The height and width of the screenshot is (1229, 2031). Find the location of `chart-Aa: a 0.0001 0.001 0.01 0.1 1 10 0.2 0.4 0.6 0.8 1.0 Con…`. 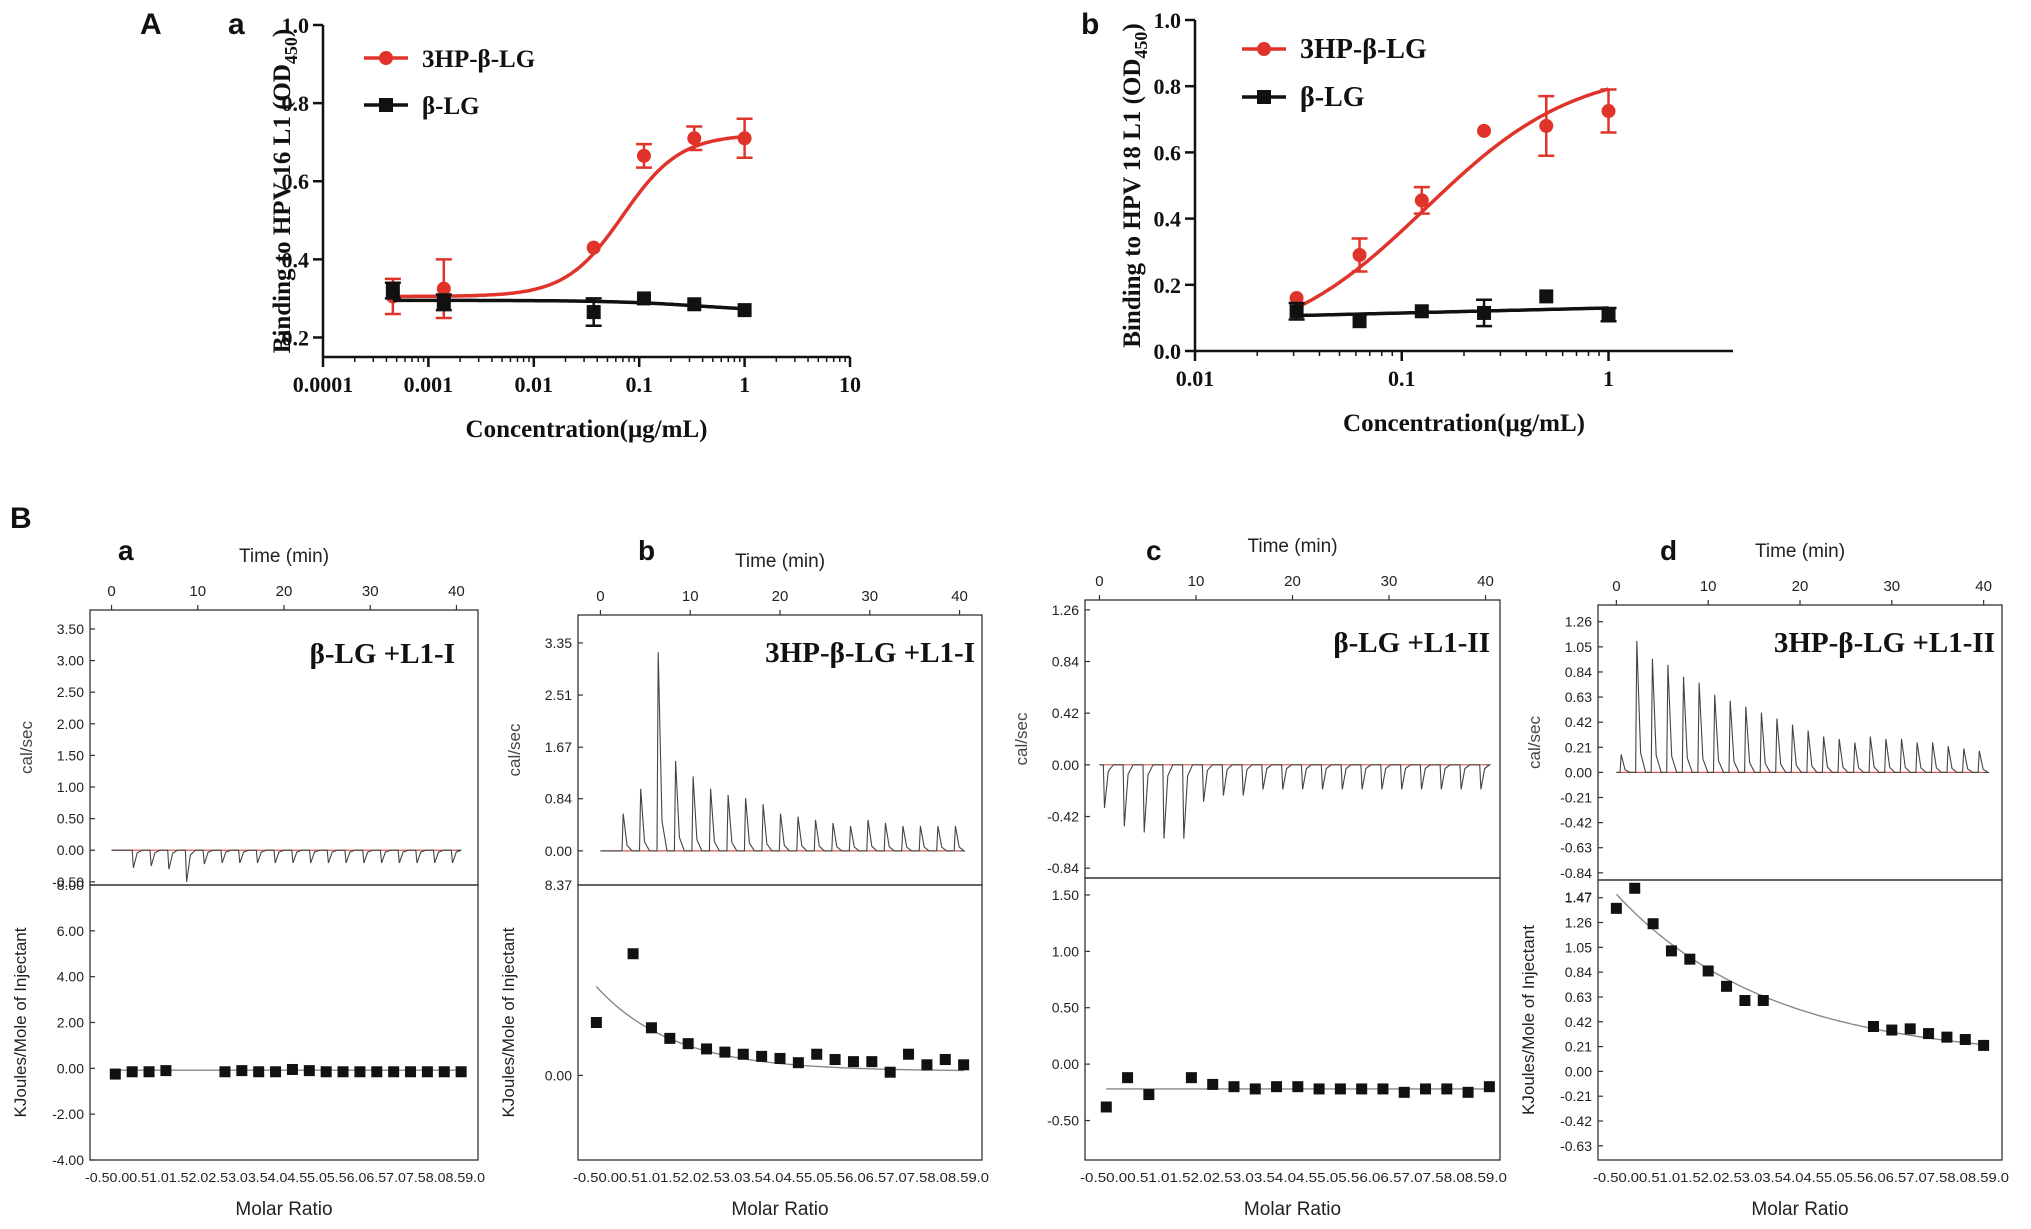

chart-Aa: a 0.0001 0.001 0.01 0.1 1 10 0.2 0.4 0.6 0.8 1.0 Con… is located at coordinates (544, 225).